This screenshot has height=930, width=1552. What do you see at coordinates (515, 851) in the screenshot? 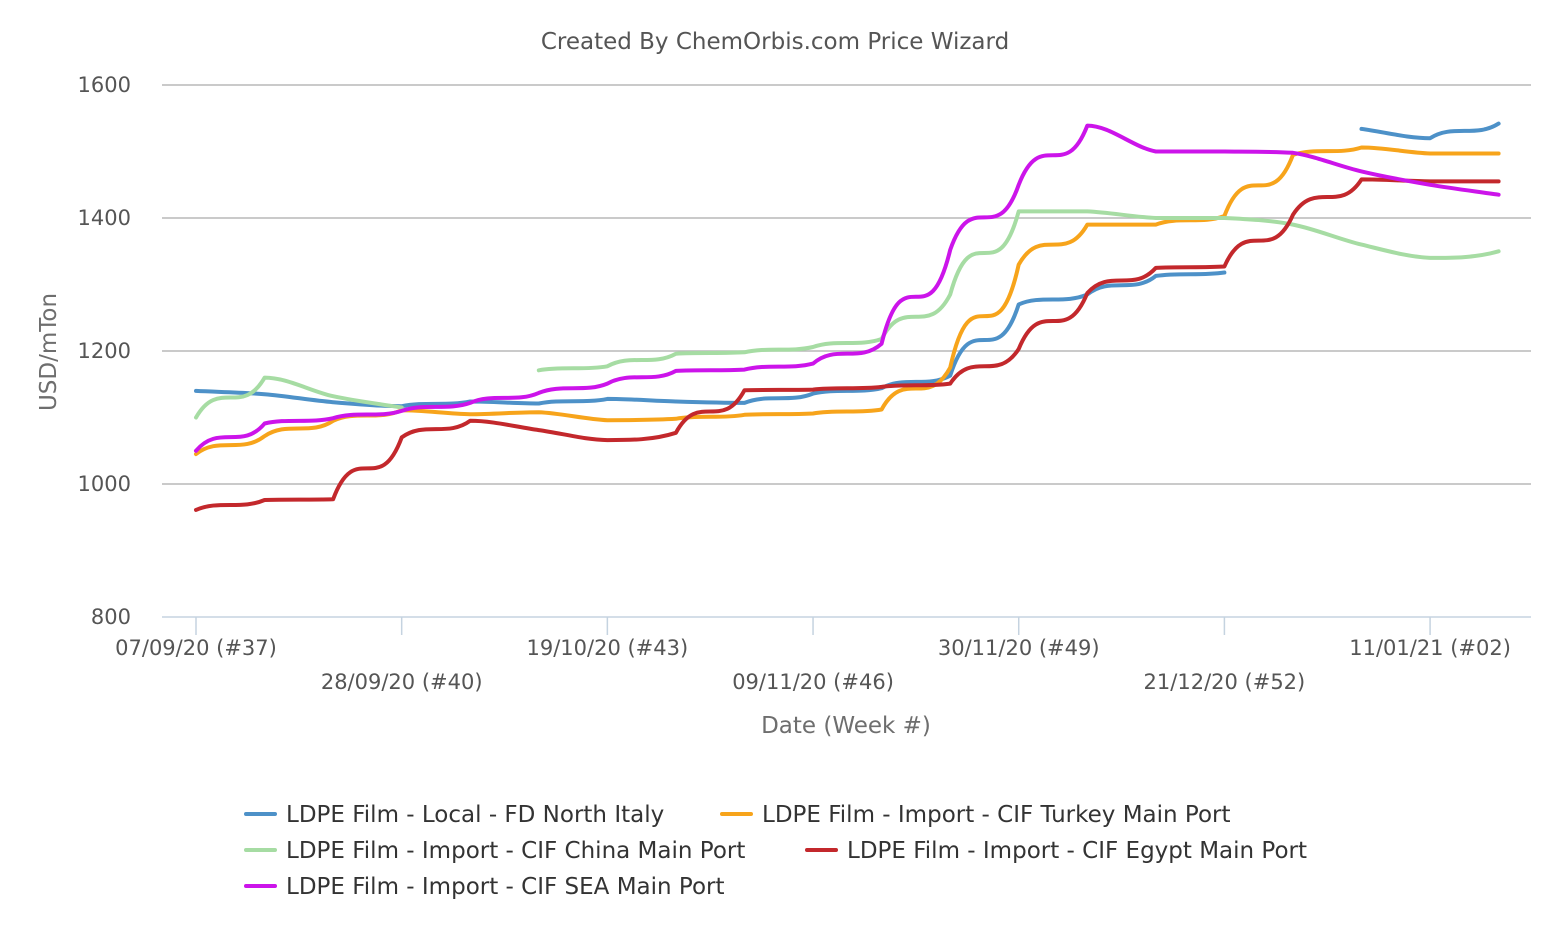
I see `legend-label: LDPE Film - Import - CIF China Main Port` at bounding box center [515, 851].